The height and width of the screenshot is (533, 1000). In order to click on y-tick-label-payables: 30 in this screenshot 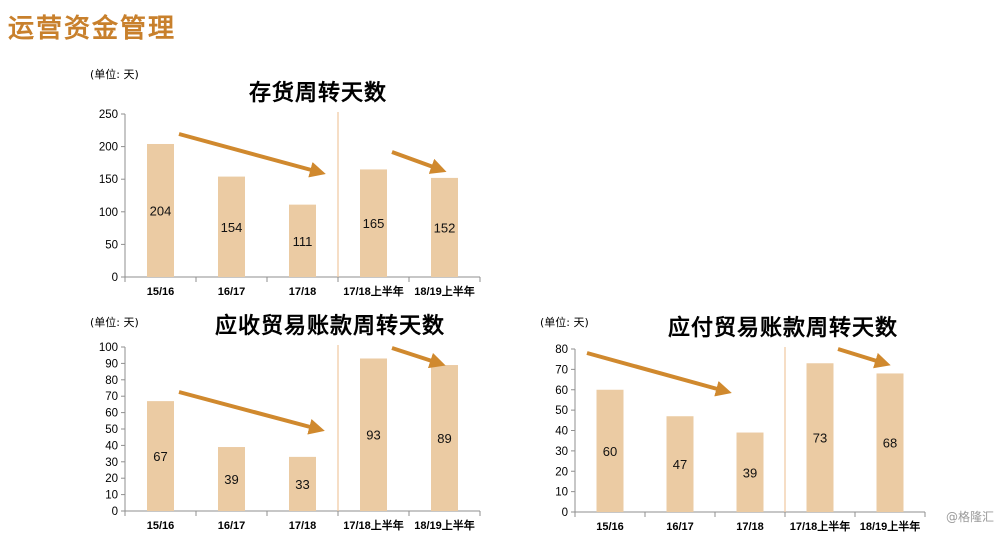, I will do `click(561, 452)`.